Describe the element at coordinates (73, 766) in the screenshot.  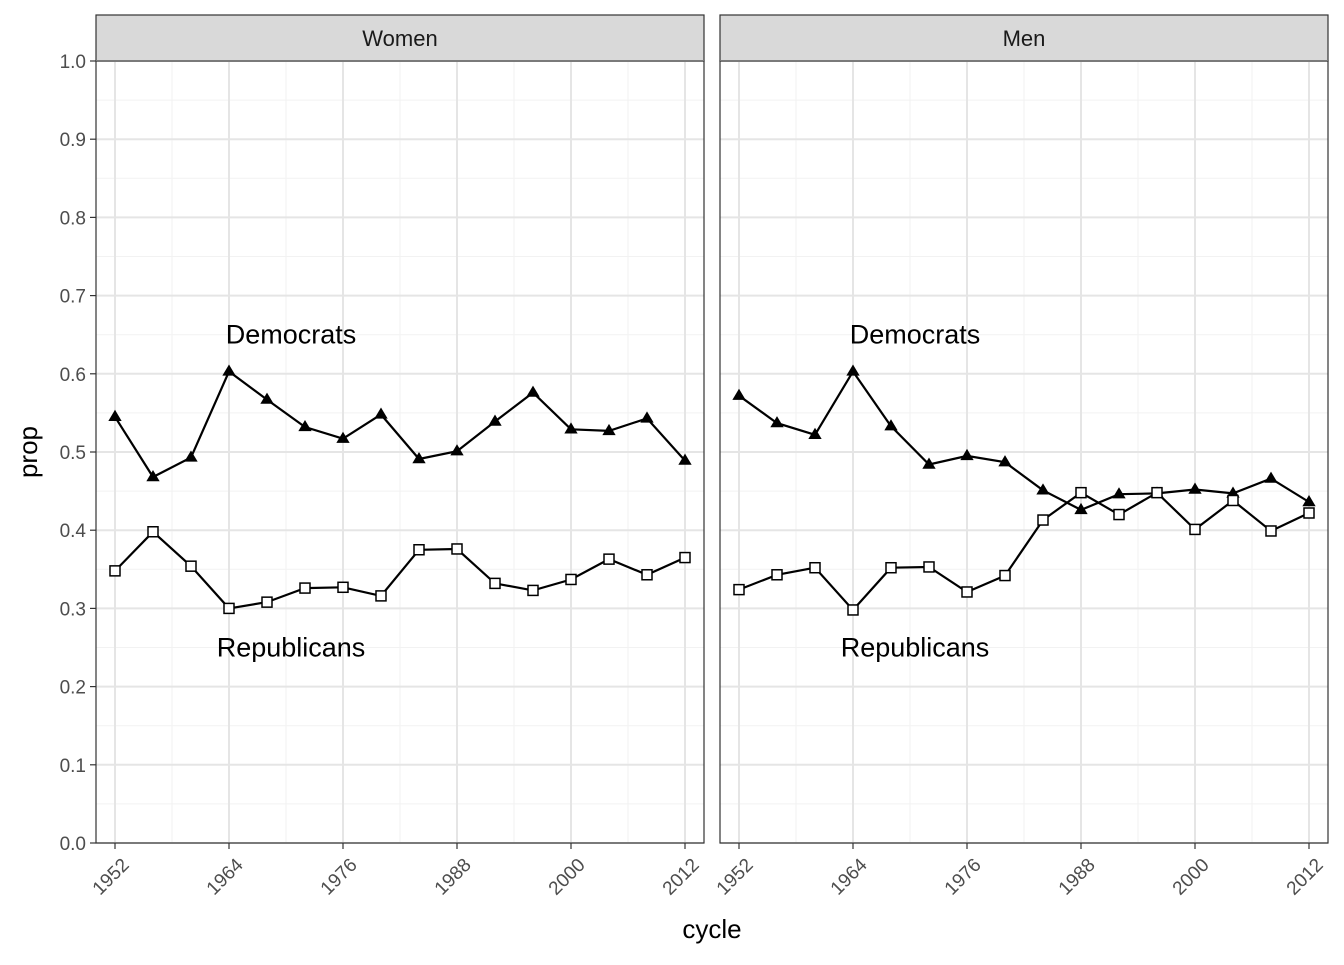
I see `y-tick-label: 0.1` at that location.